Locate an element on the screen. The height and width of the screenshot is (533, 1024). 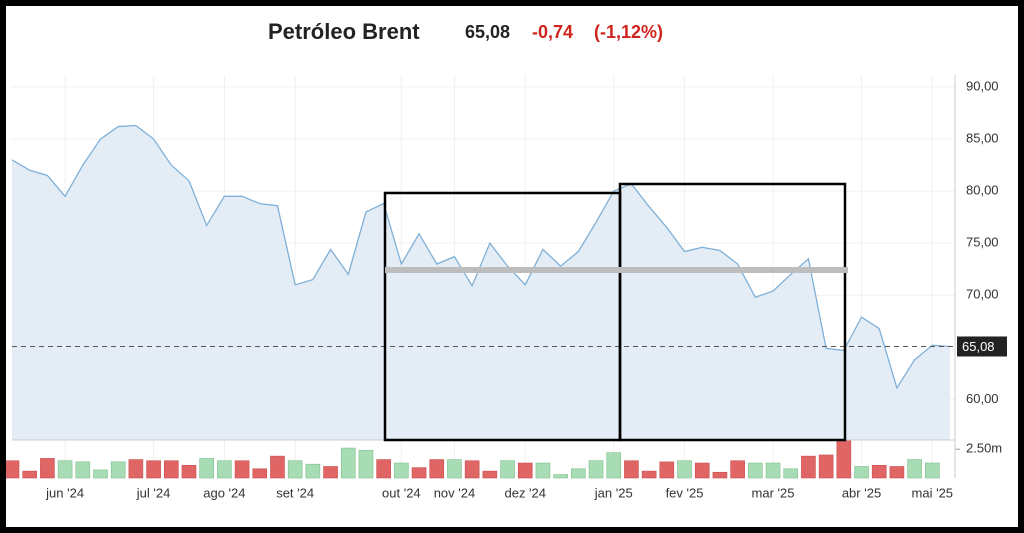
y-tick-label: 80,00 is located at coordinates (982, 190).